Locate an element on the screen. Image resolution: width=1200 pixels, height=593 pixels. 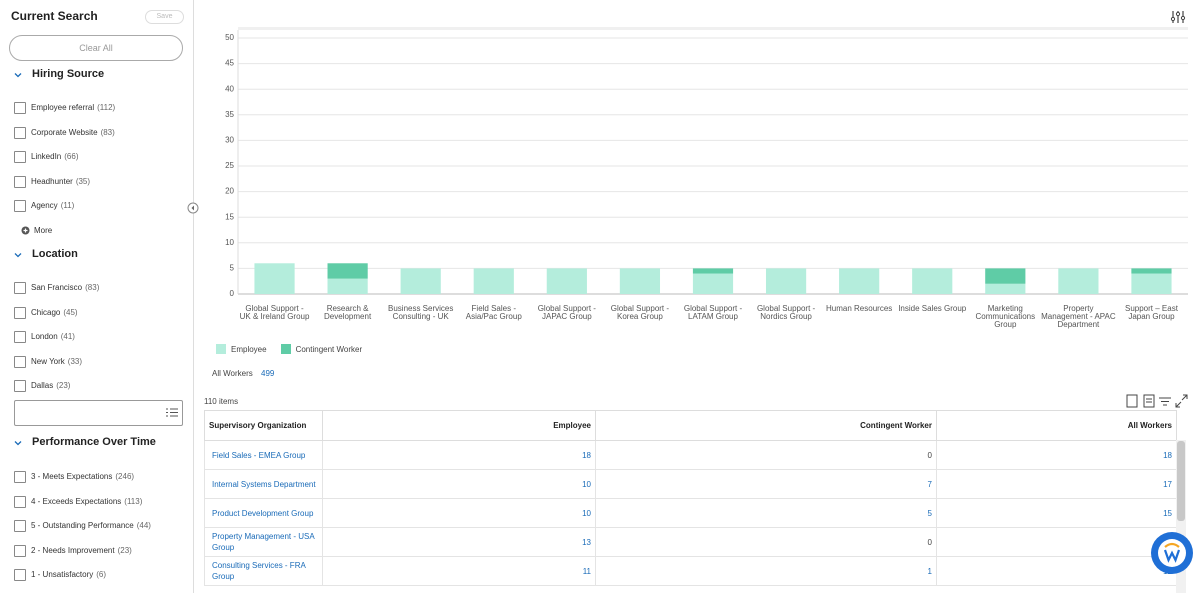
location-search-input is located at coordinates (98, 413).